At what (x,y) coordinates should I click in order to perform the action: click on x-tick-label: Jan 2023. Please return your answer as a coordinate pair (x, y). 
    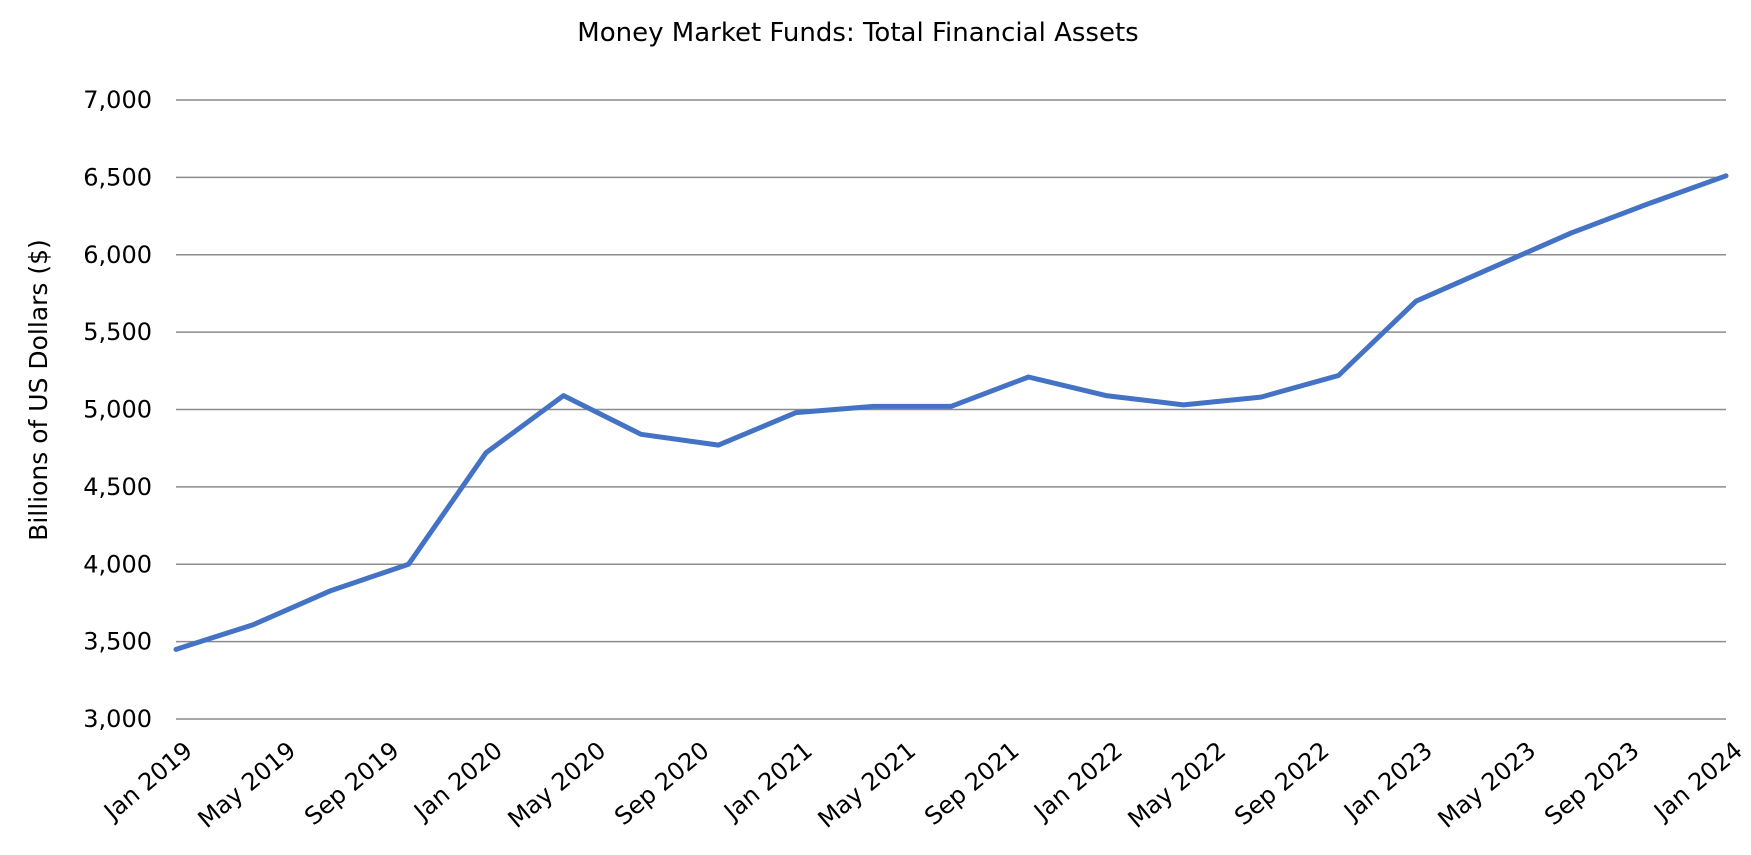
    Looking at the image, I should click on (1387, 781).